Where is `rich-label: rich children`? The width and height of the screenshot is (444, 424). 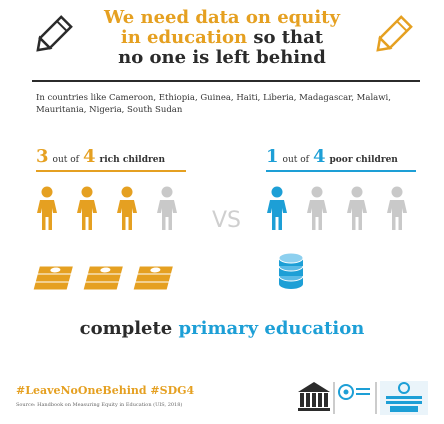 rich-label: rich children is located at coordinates (132, 160).